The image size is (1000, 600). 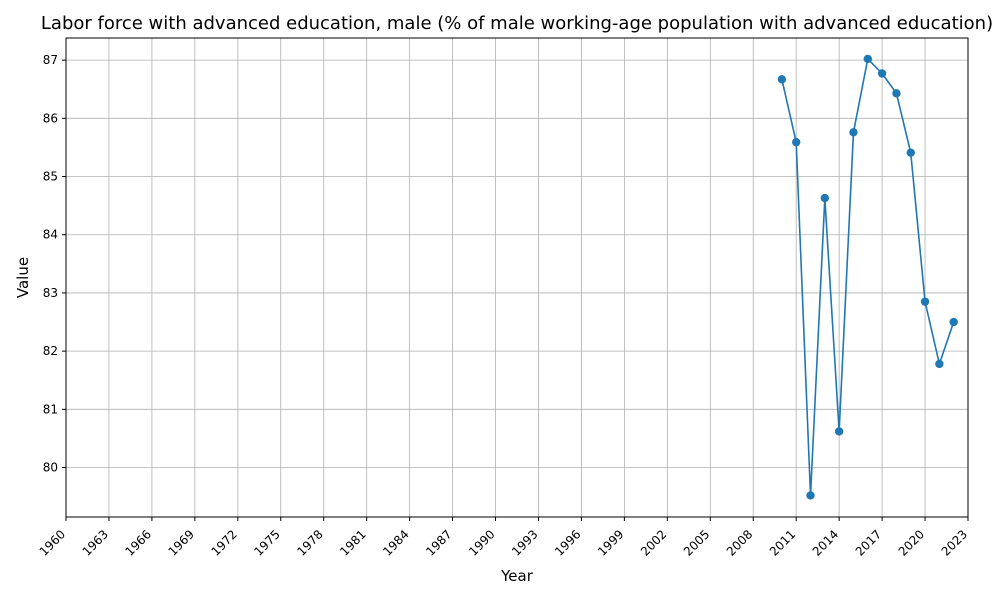 I want to click on series-layer, so click(x=867, y=277).